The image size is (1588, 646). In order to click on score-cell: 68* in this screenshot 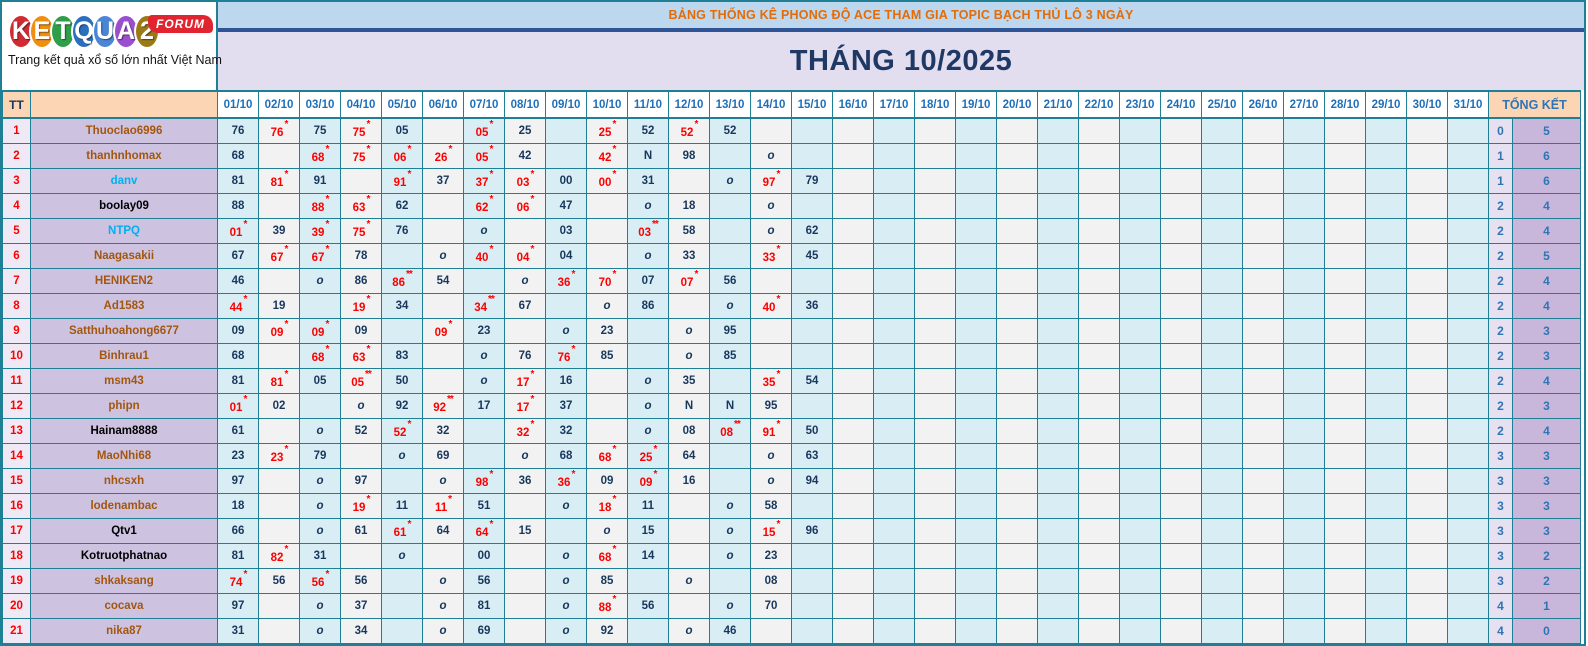, I will do `click(320, 156)`.